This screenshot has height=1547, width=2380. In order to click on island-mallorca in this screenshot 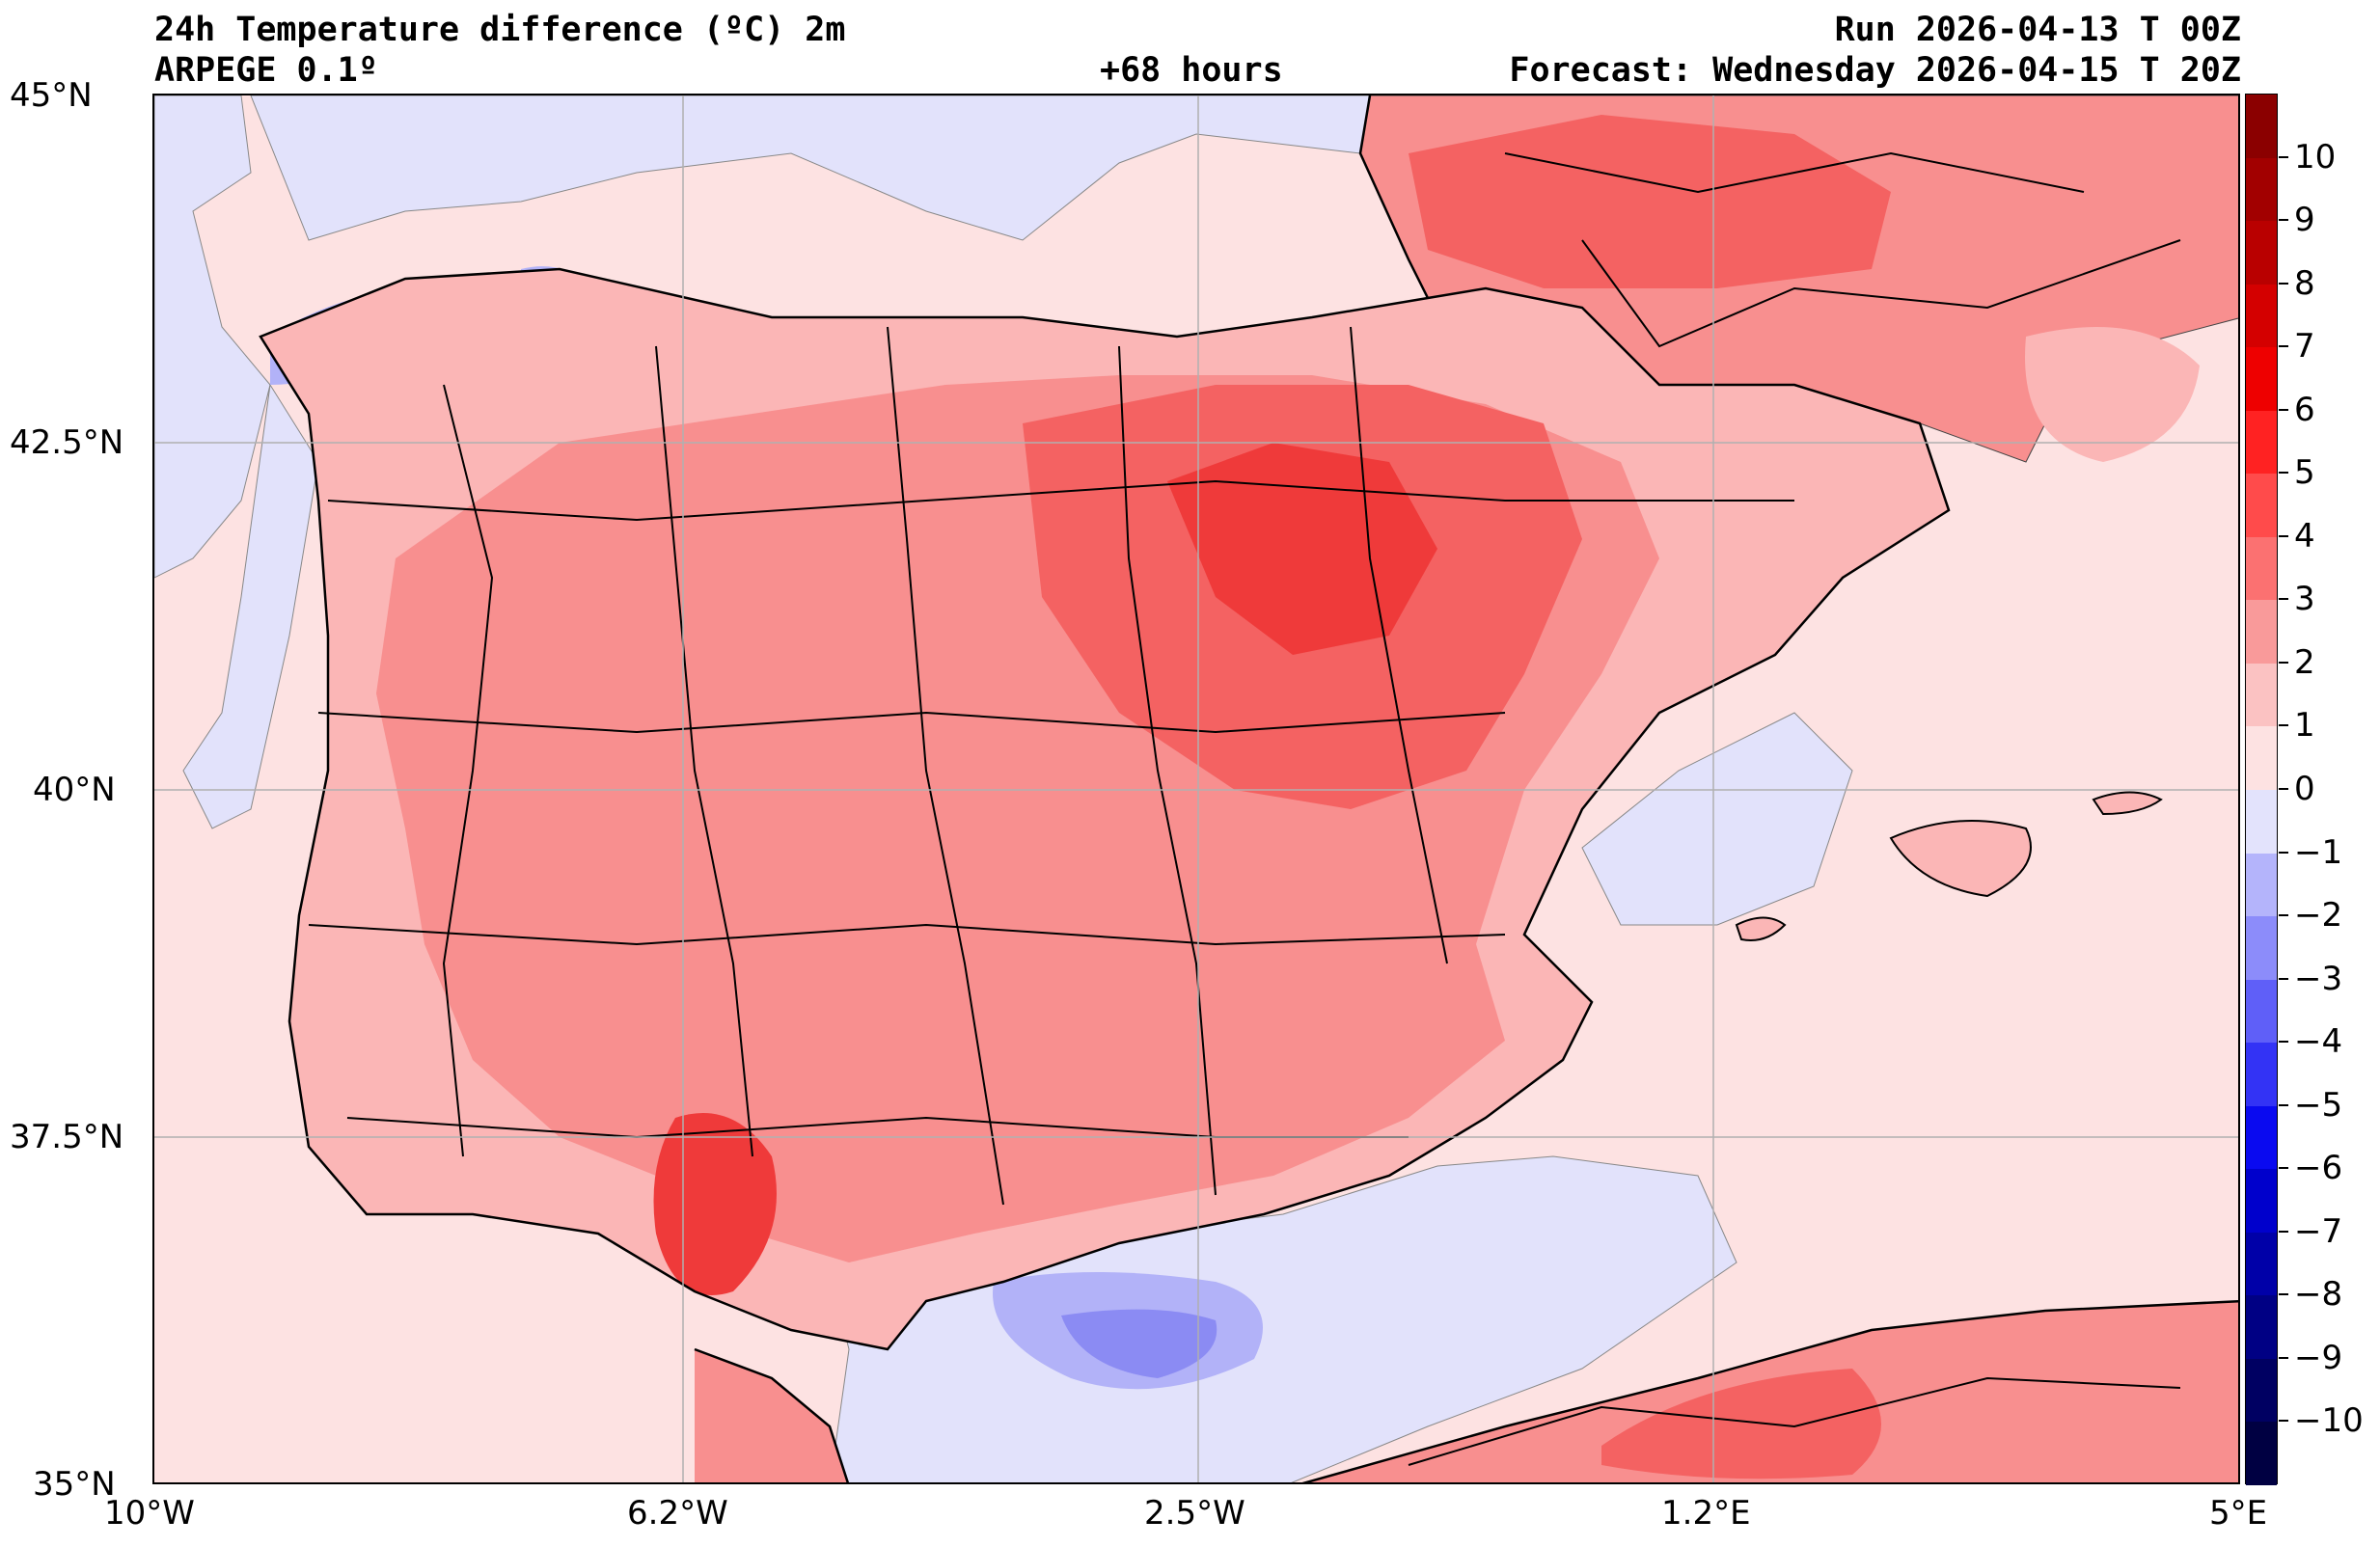, I will do `click(1961, 859)`.